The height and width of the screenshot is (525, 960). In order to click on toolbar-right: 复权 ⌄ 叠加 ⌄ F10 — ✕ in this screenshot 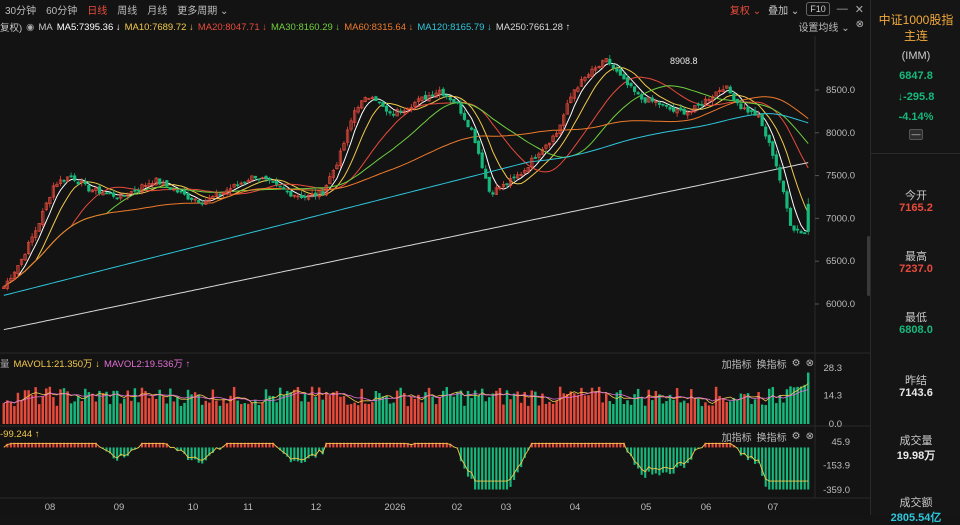, I will do `click(797, 9)`.